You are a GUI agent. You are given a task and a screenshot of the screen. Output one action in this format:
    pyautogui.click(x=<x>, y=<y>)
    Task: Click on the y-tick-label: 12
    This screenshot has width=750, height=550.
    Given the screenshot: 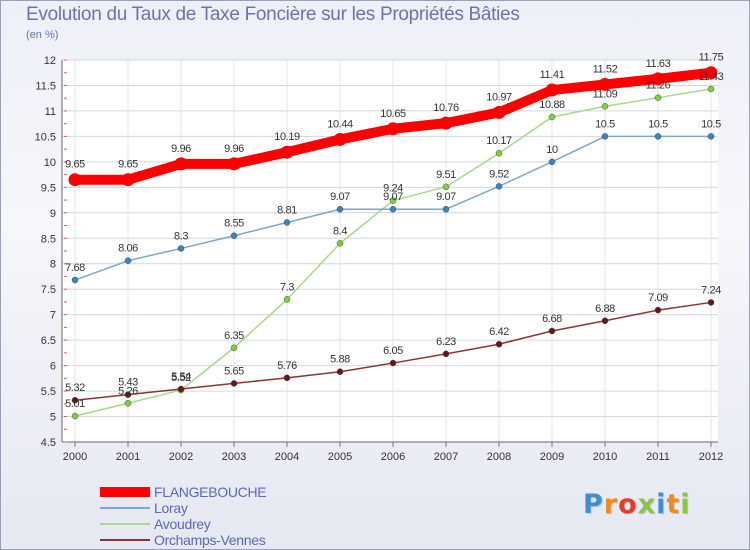 What is the action you would take?
    pyautogui.click(x=50, y=61)
    